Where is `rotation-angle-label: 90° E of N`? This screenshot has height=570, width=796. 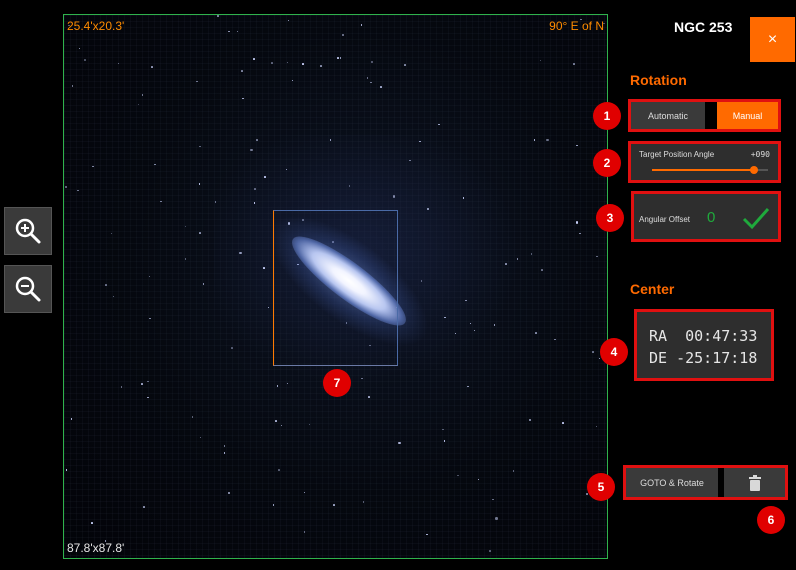
rotation-angle-label: 90° E of N is located at coordinates (576, 26).